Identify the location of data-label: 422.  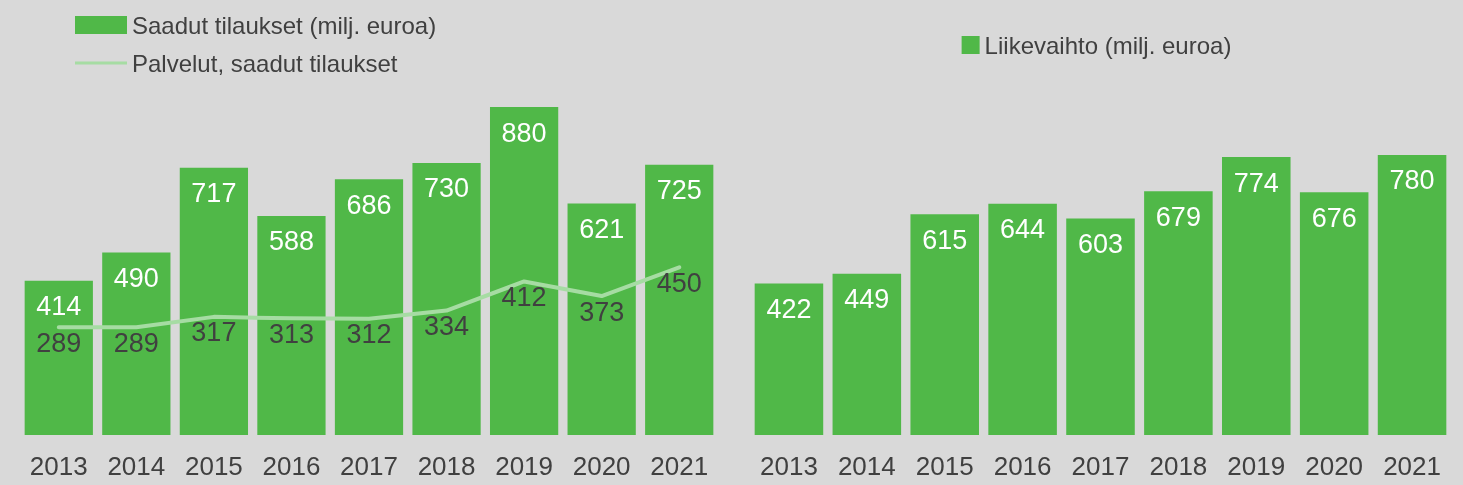
(789, 308).